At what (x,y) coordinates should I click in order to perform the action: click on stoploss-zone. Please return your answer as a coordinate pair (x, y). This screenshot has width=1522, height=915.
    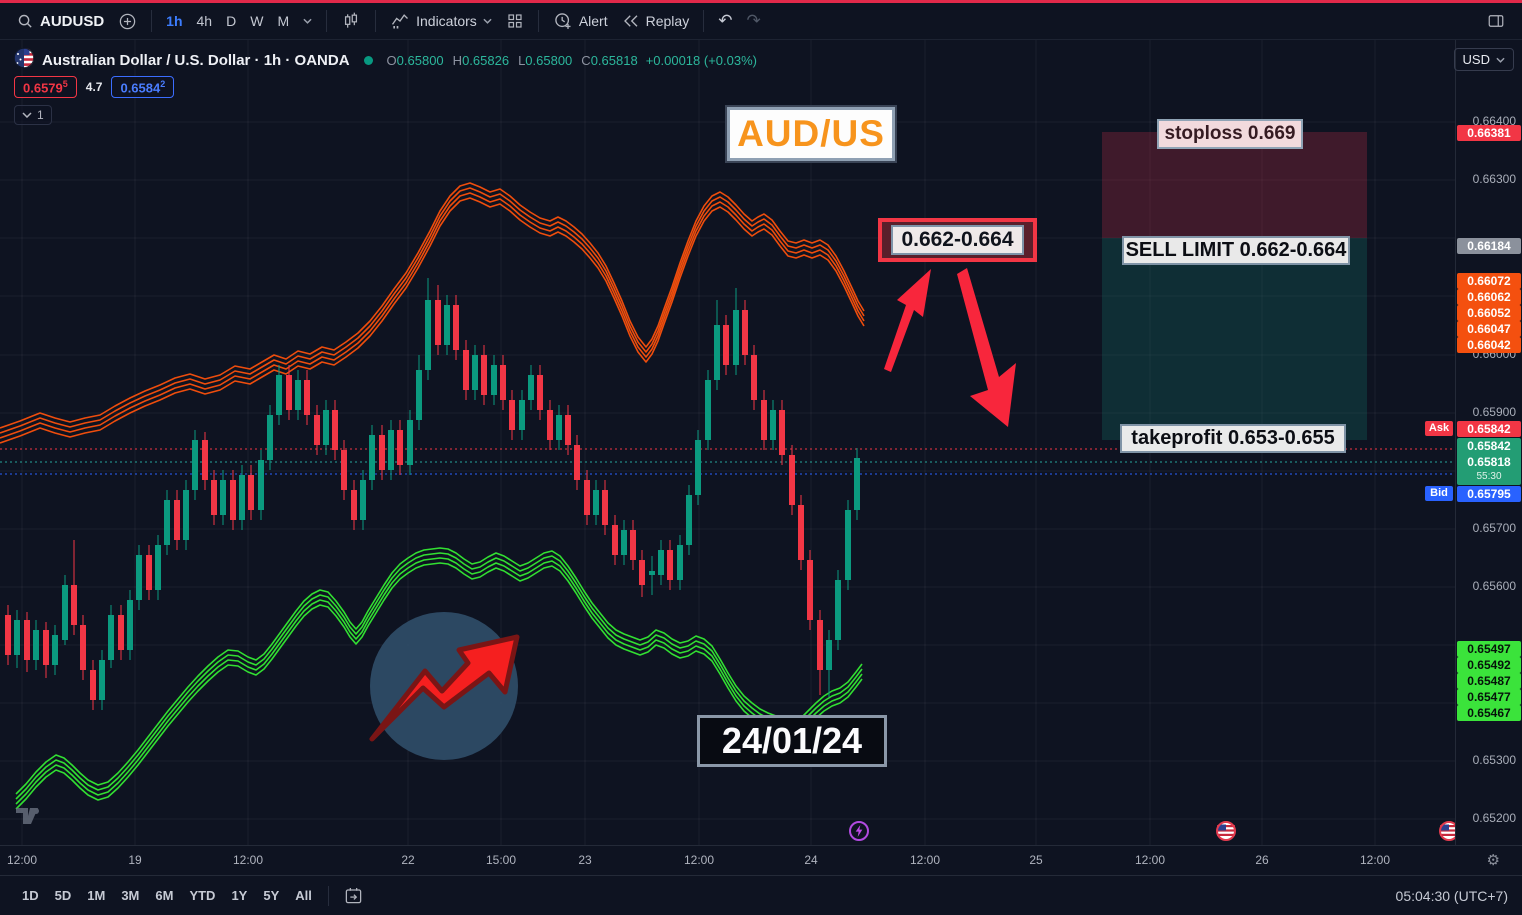
    Looking at the image, I should click on (1234, 185).